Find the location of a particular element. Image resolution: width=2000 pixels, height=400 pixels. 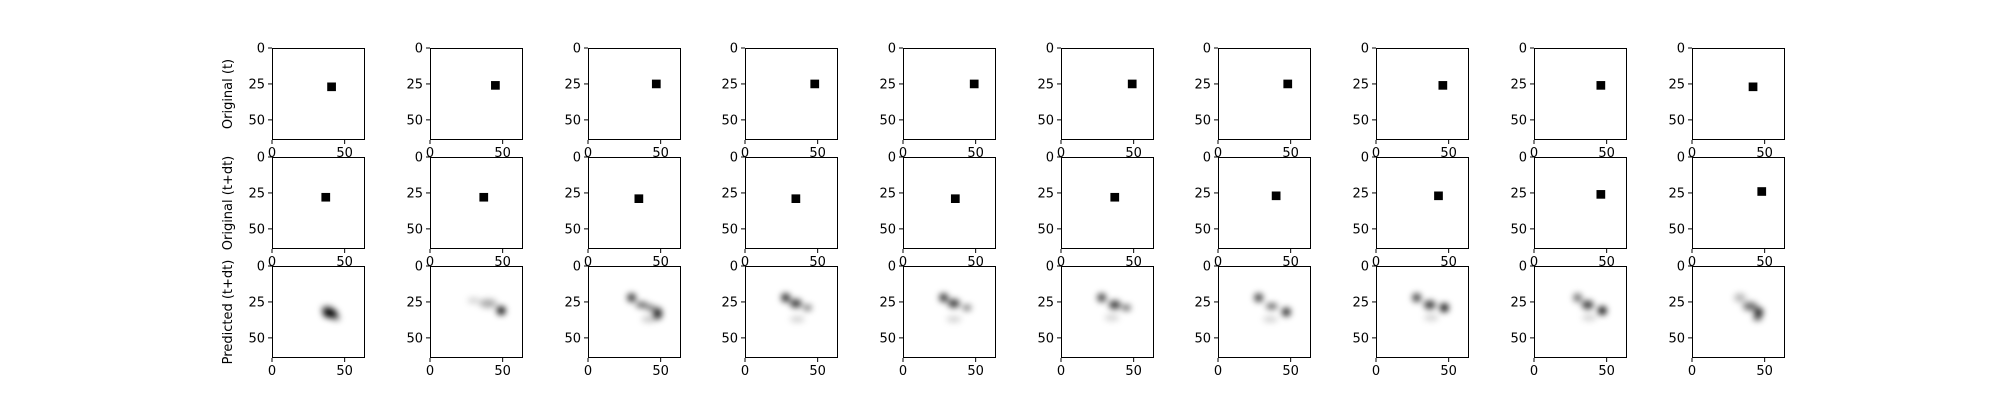

subplot-r3-c8: 0 25 50 0 50 is located at coordinates (1410, 319).